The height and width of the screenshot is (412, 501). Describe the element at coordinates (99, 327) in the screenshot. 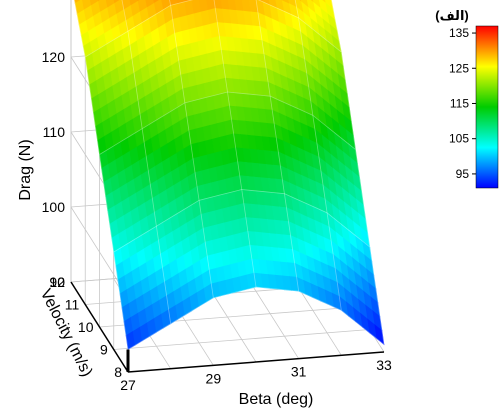

I see `velocity-axis-line` at that location.